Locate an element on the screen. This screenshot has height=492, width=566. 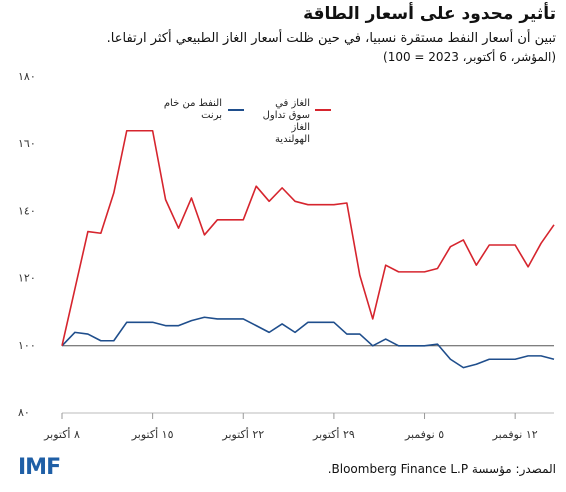
logo: IMF is located at coordinates (39, 467).